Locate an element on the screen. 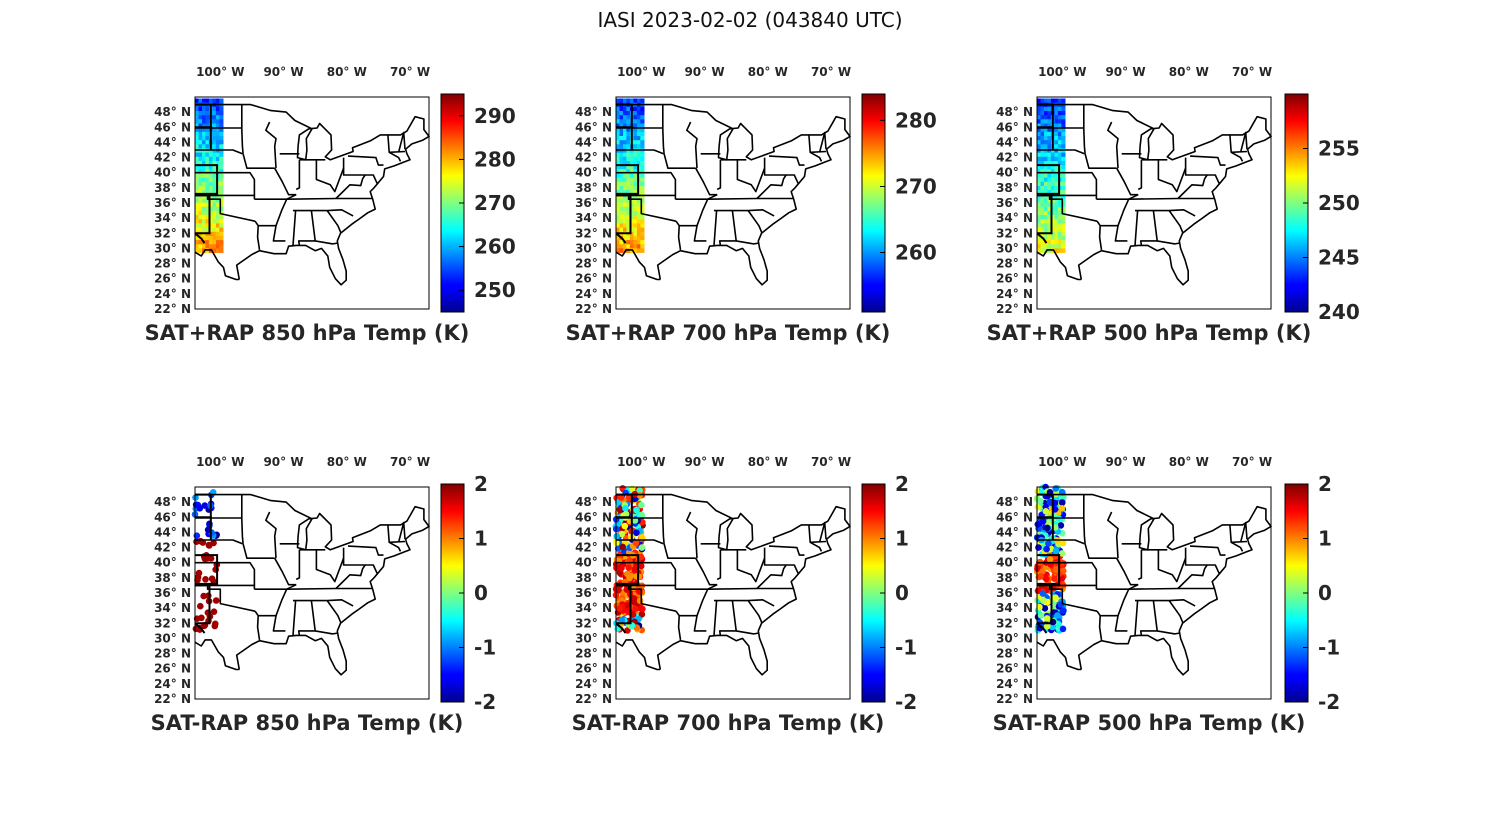 The height and width of the screenshot is (825, 1500). map-outlines is located at coordinates (733, 194).